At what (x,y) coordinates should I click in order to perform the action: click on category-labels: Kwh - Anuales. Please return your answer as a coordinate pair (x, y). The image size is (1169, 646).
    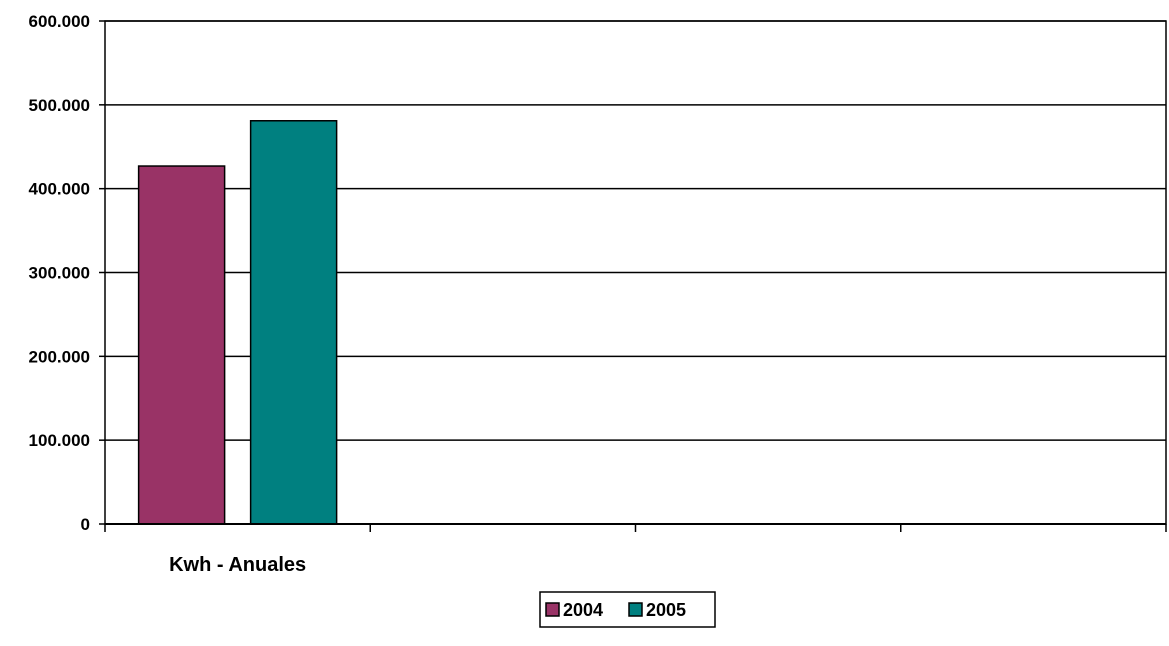
    Looking at the image, I should click on (237, 565).